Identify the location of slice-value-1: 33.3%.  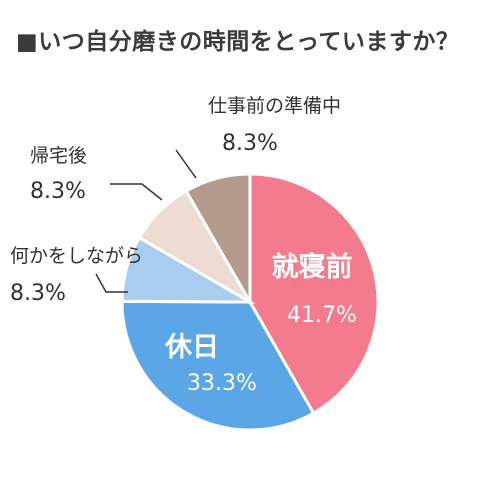
(222, 383).